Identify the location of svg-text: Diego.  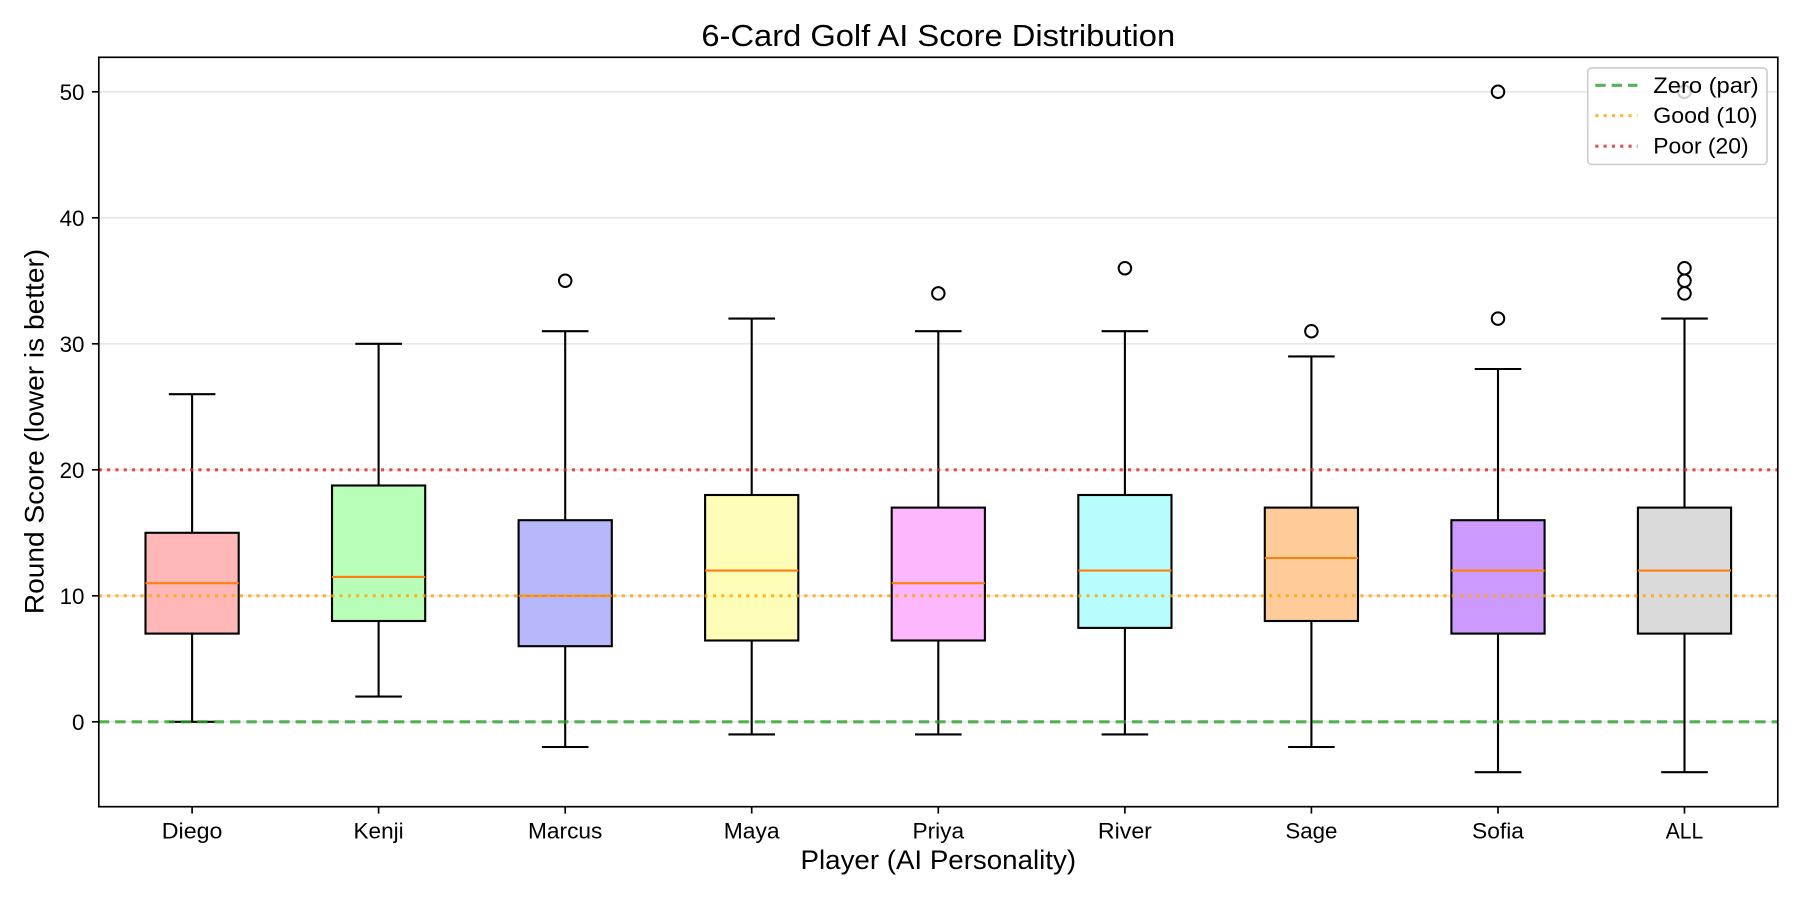
(192, 831).